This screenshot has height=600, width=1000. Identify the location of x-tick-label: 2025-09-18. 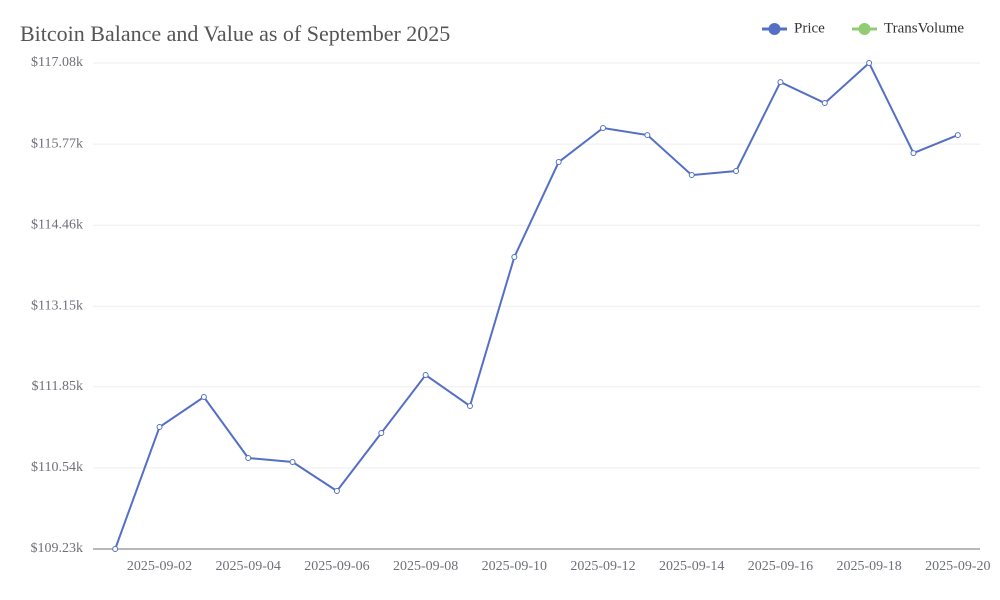
(868, 566).